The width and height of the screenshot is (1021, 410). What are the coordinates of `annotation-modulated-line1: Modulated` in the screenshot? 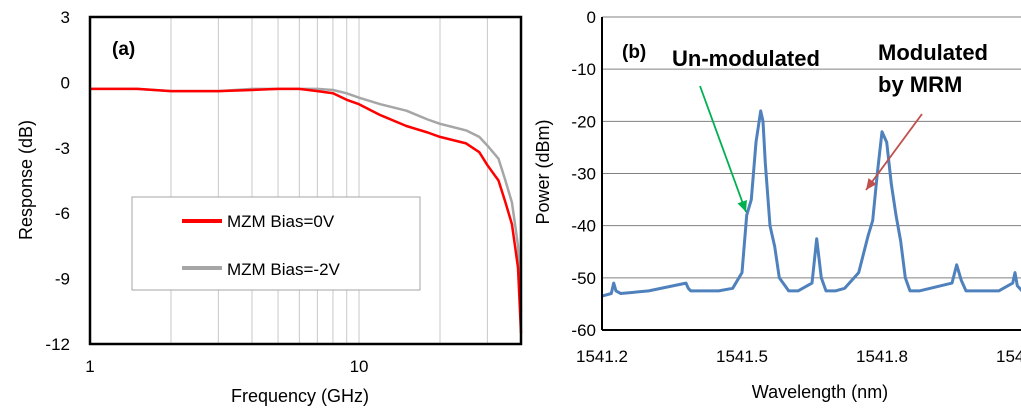 It's located at (933, 52).